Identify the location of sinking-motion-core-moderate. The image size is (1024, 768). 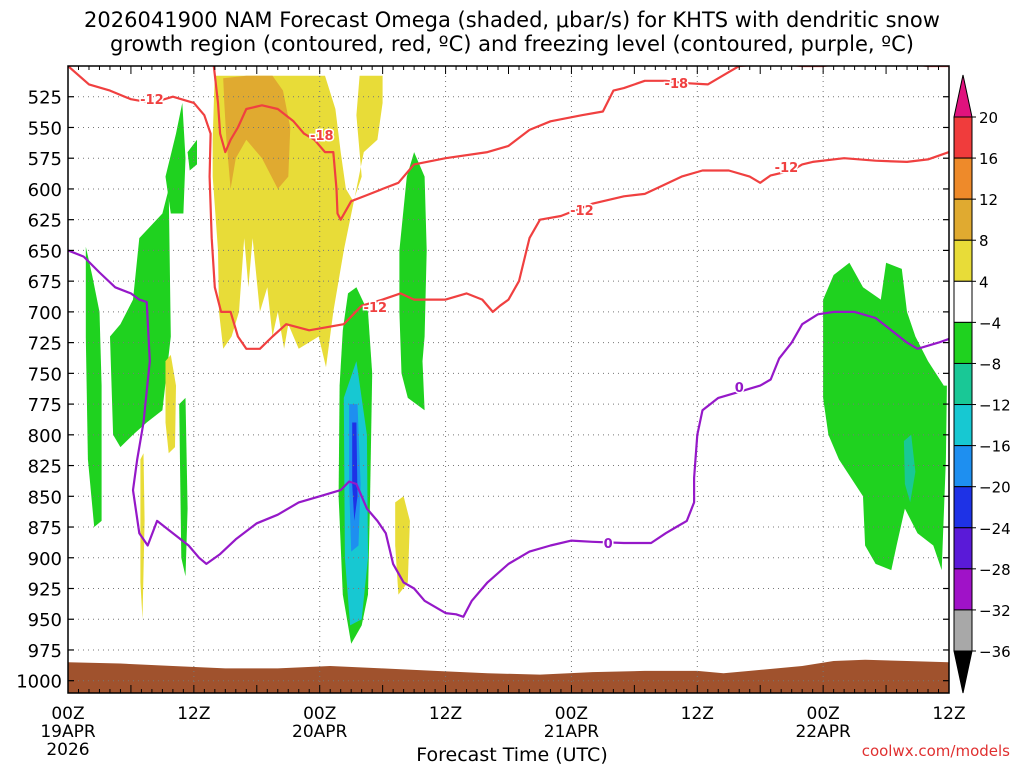
(257, 132).